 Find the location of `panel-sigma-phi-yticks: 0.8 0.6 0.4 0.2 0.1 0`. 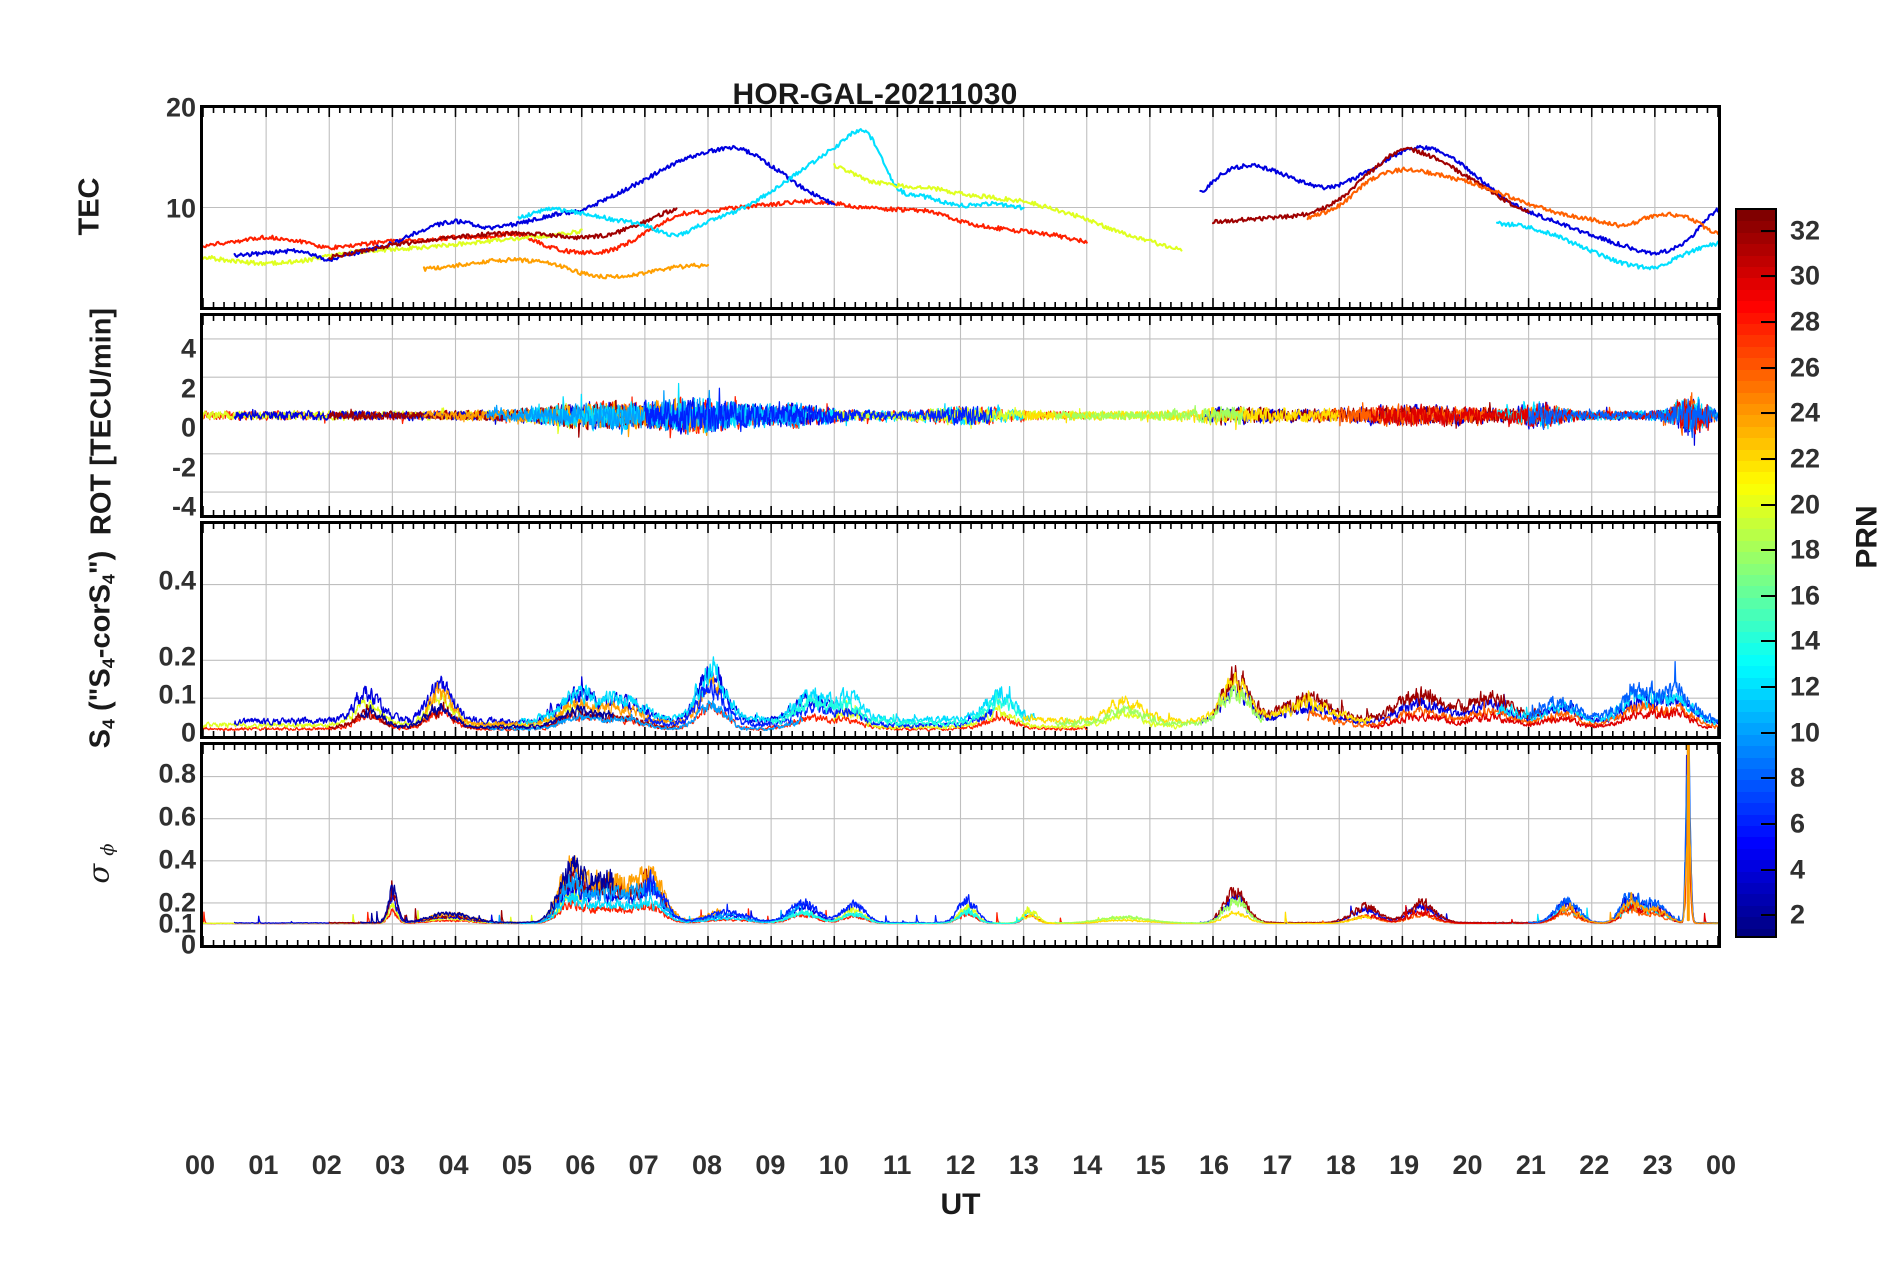

panel-sigma-phi-yticks: 0.8 0.6 0.4 0.2 0.1 0 is located at coordinates (161, 851).